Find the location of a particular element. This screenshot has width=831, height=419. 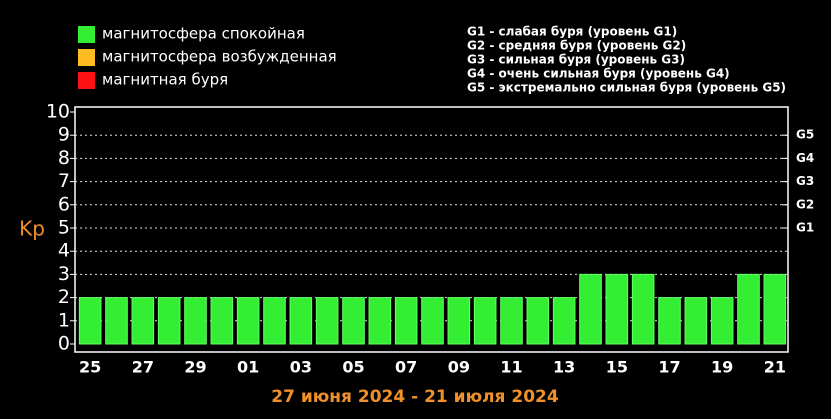

legend-label: магнитная буря is located at coordinates (165, 80).